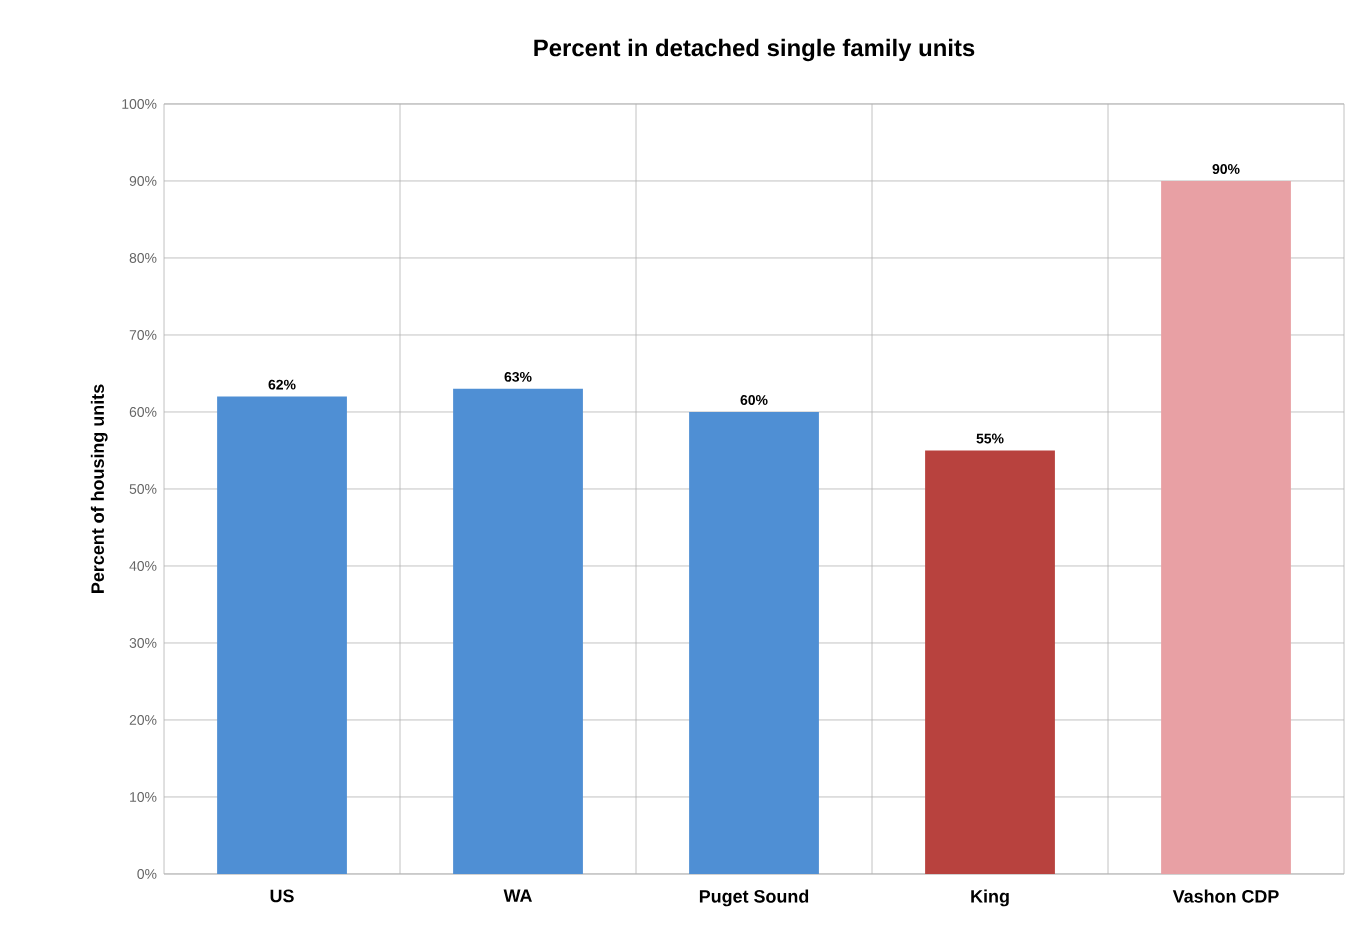 Image resolution: width=1364 pixels, height=948 pixels. I want to click on x-tick-label: US, so click(282, 896).